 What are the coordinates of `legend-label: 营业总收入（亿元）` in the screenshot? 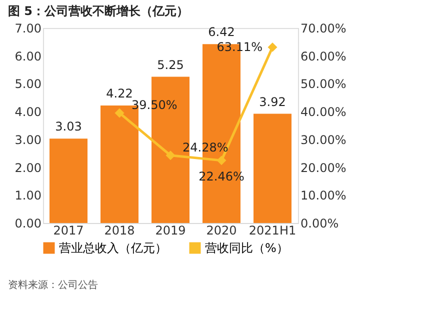 It's located at (113, 248).